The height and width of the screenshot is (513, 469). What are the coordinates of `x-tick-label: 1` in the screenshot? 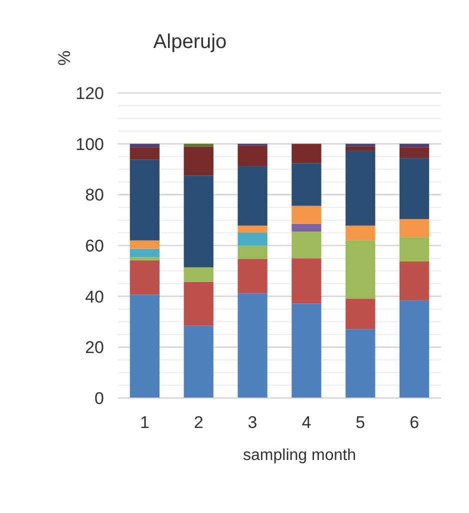 It's located at (145, 422).